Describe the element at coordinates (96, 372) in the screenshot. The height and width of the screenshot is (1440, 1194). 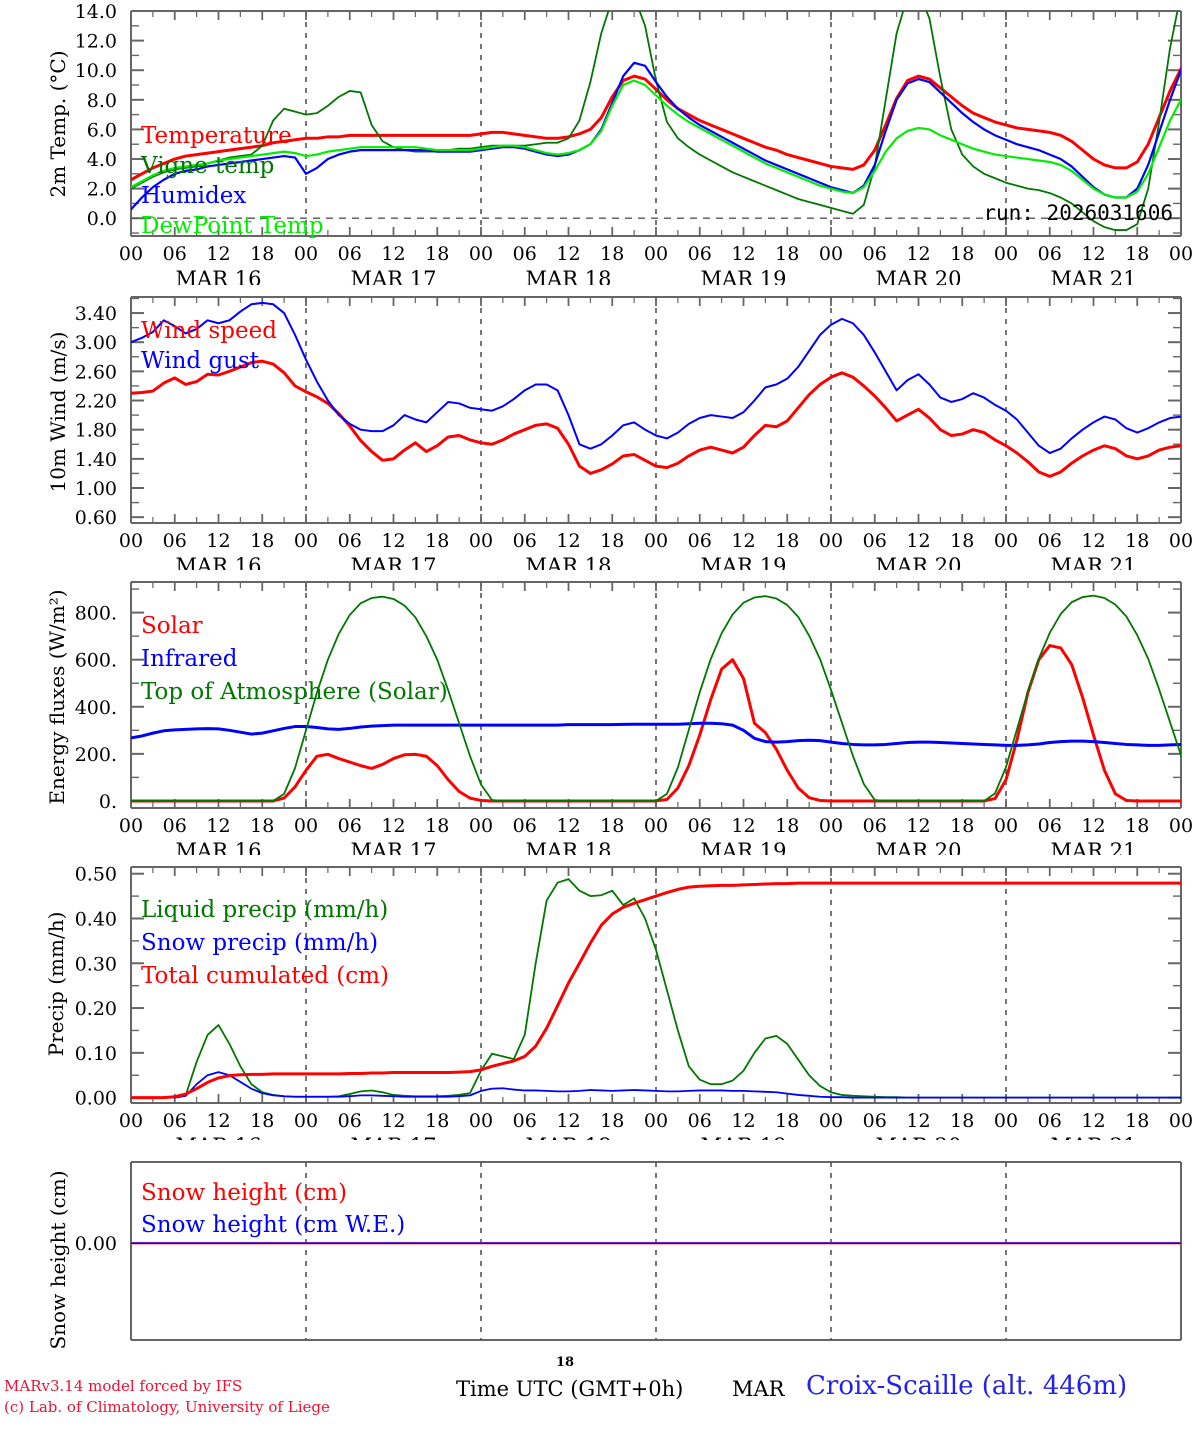
I see `svg-text: 2.60` at that location.